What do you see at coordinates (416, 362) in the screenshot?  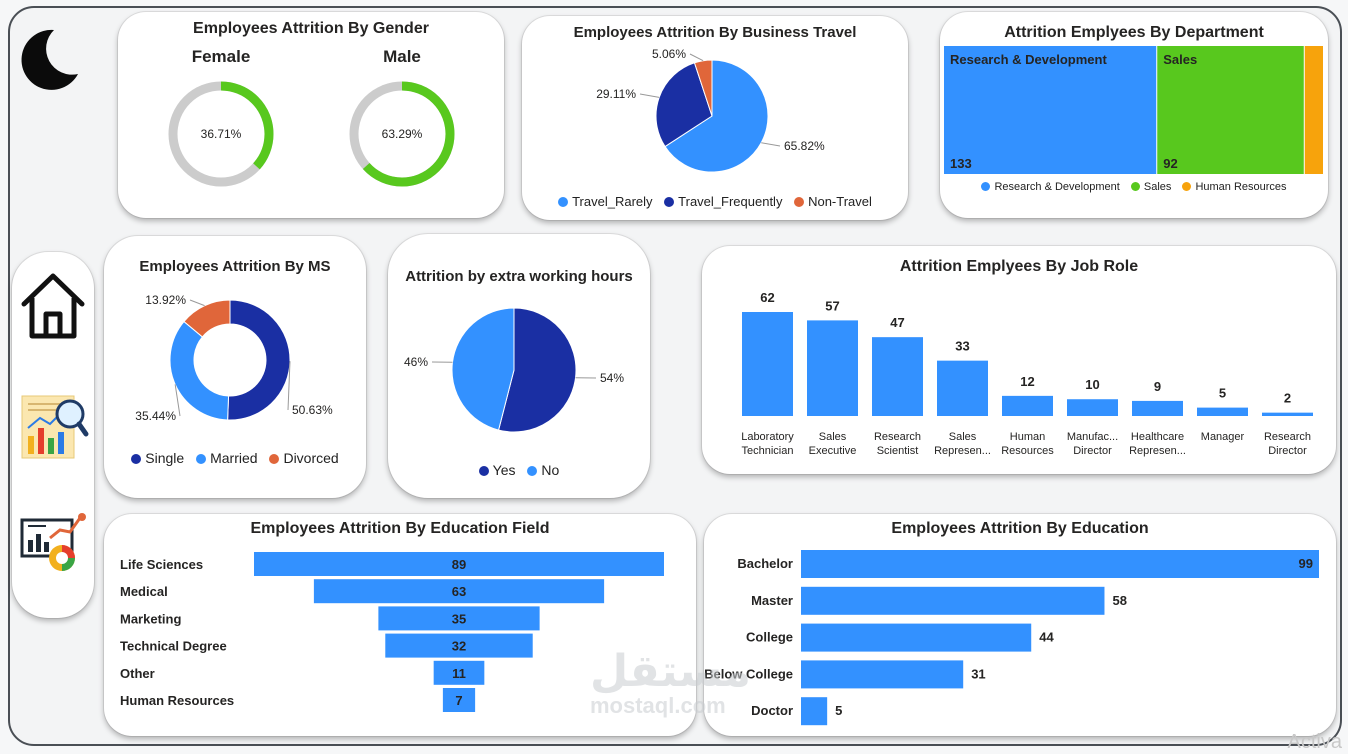 I see `pie-label-no: 46%` at bounding box center [416, 362].